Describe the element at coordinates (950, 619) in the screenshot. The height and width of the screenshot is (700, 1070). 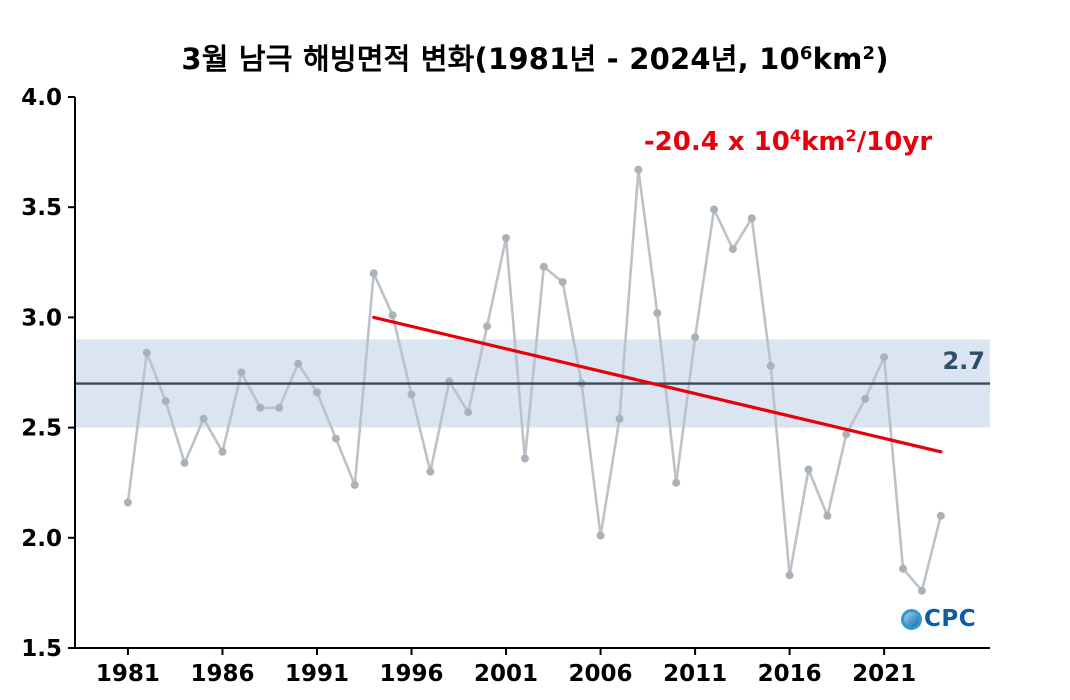
I see `logo-text: CPC` at that location.